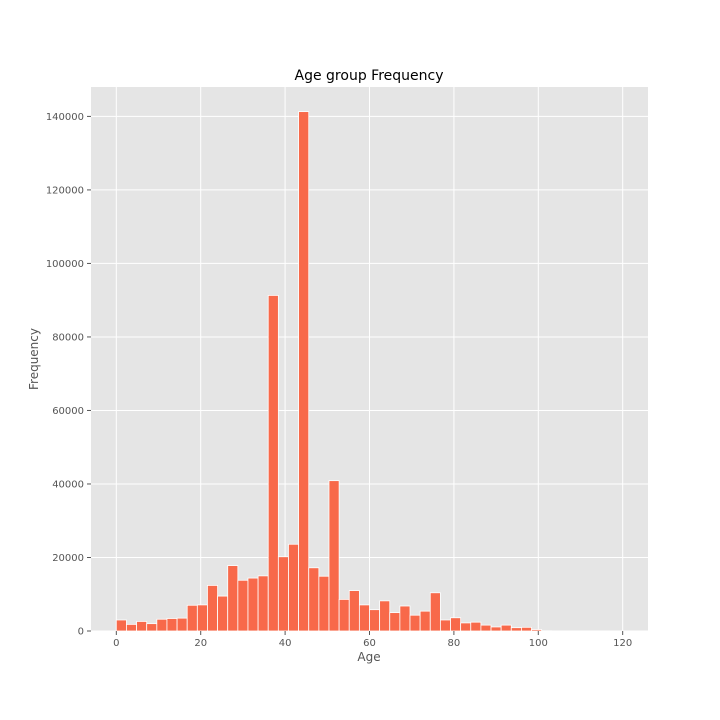  What do you see at coordinates (285, 643) in the screenshot?
I see `x-tick-label: 40` at bounding box center [285, 643].